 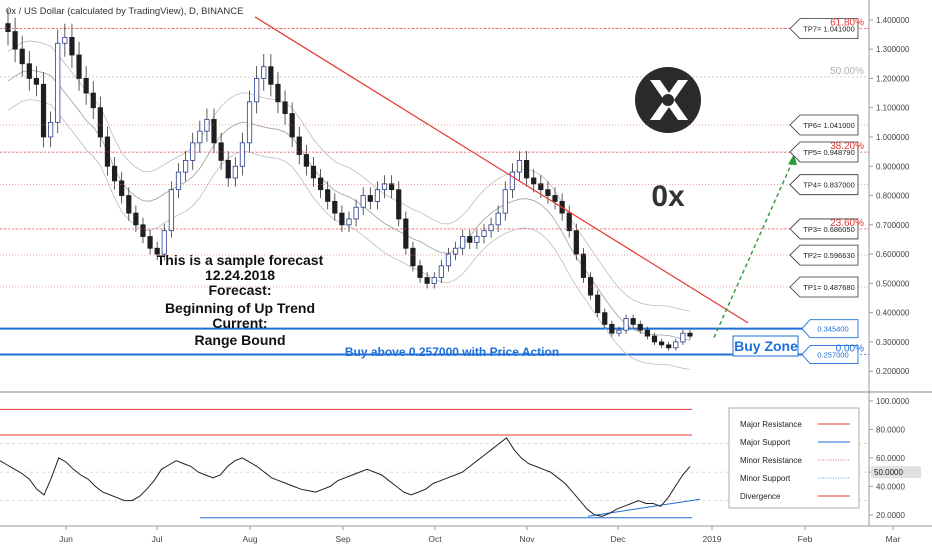 I want to click on x-tick-label: Oct, so click(x=435, y=539).